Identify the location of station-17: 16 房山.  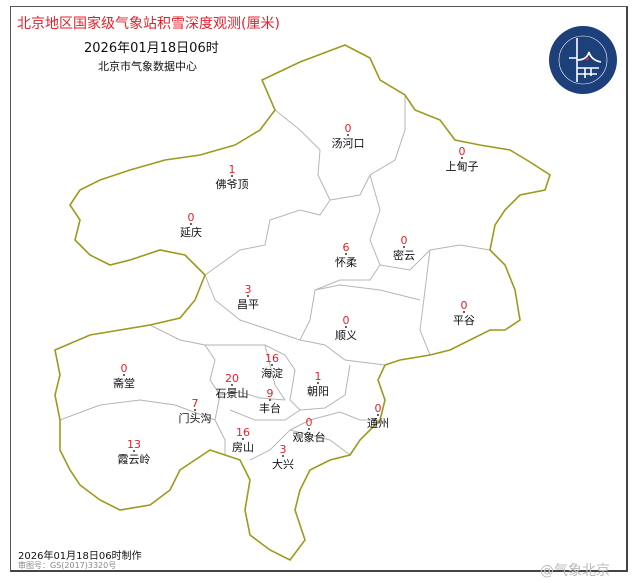
(243, 440).